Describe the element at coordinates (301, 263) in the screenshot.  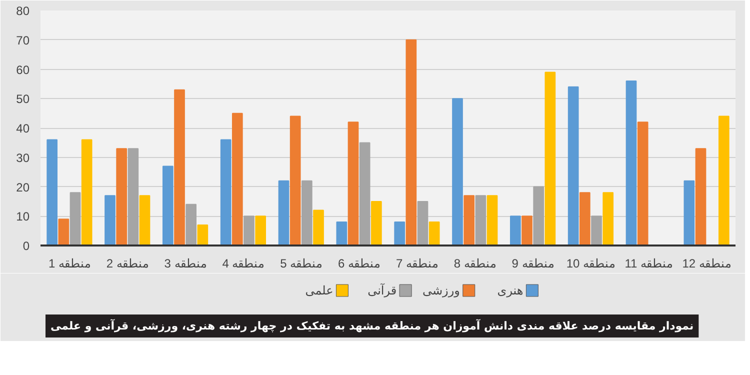
I see `x-tick-label: منطقه 5` at that location.